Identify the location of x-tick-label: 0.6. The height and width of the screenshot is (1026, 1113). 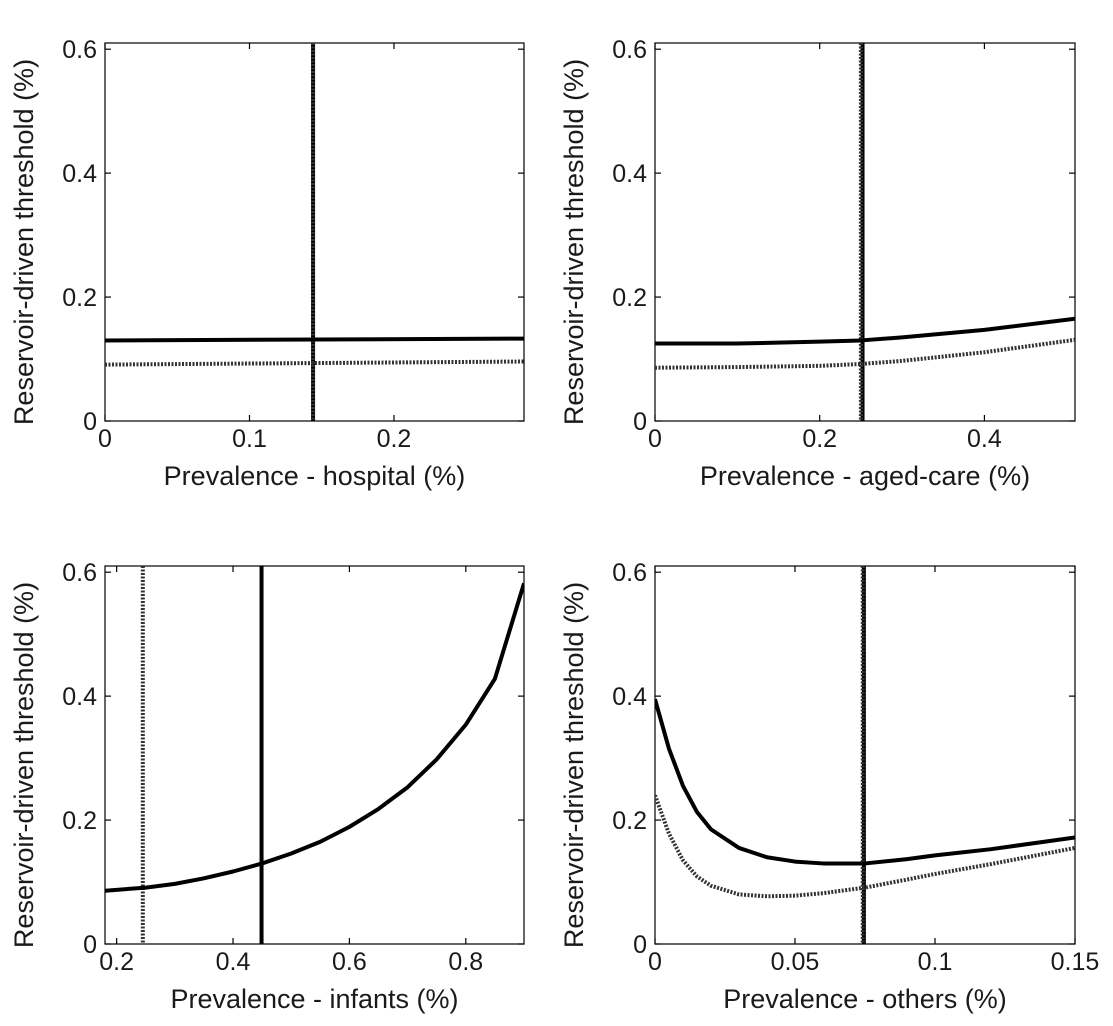
(349, 962).